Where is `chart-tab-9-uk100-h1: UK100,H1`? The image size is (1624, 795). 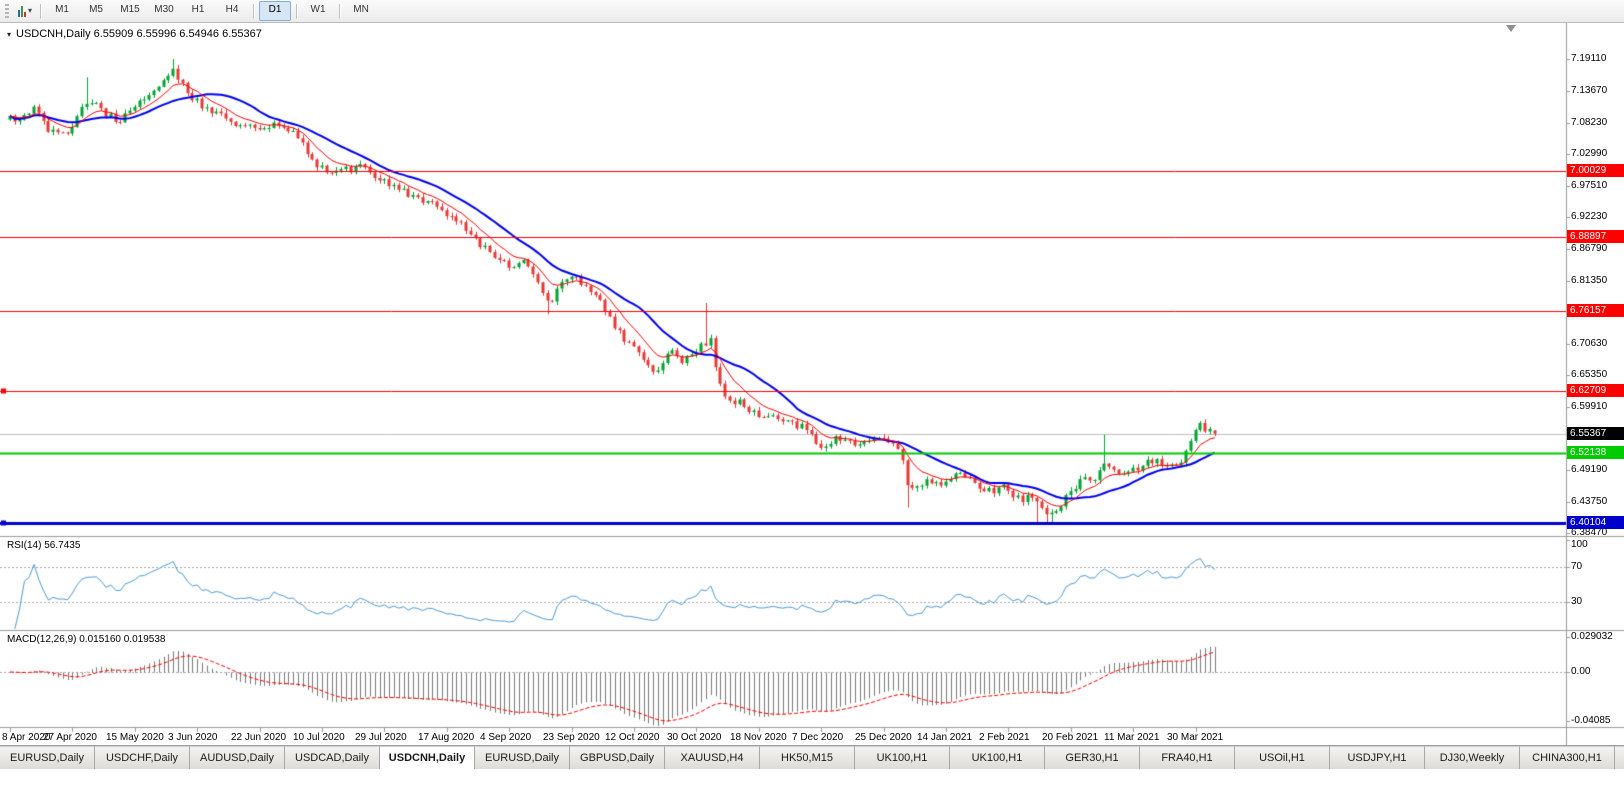 chart-tab-9-uk100-h1: UK100,H1 is located at coordinates (902, 757).